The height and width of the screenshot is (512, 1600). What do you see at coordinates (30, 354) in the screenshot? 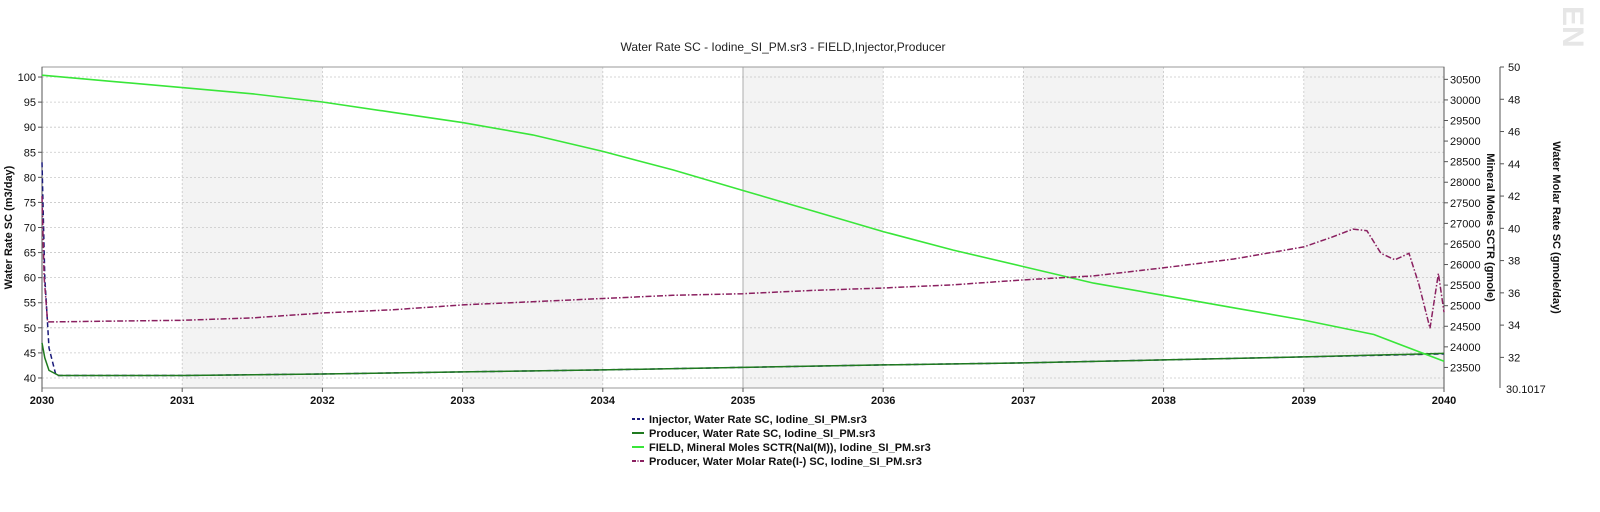
I see `left-tick-label: 45` at bounding box center [30, 354].